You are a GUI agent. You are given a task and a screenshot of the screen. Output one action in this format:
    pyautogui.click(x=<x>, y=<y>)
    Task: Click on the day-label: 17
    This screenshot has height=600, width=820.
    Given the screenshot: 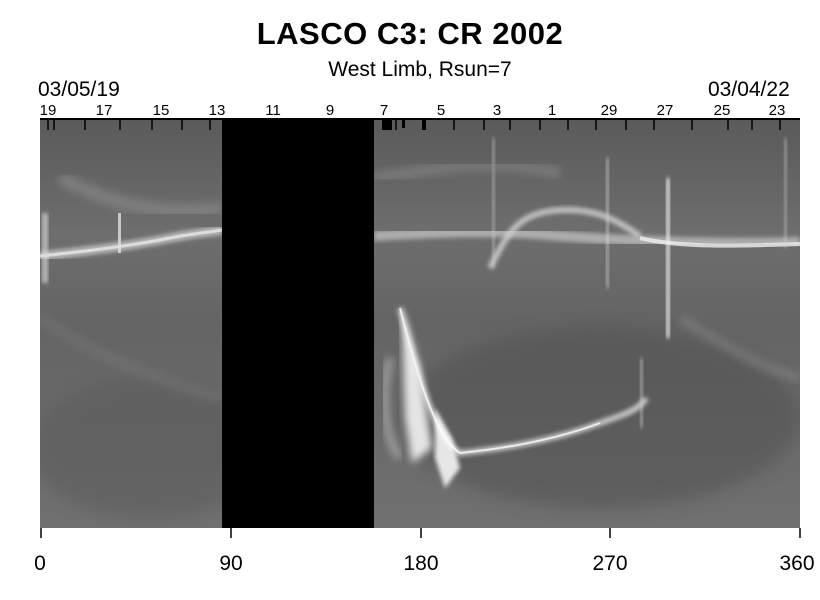 What is the action you would take?
    pyautogui.click(x=104, y=110)
    